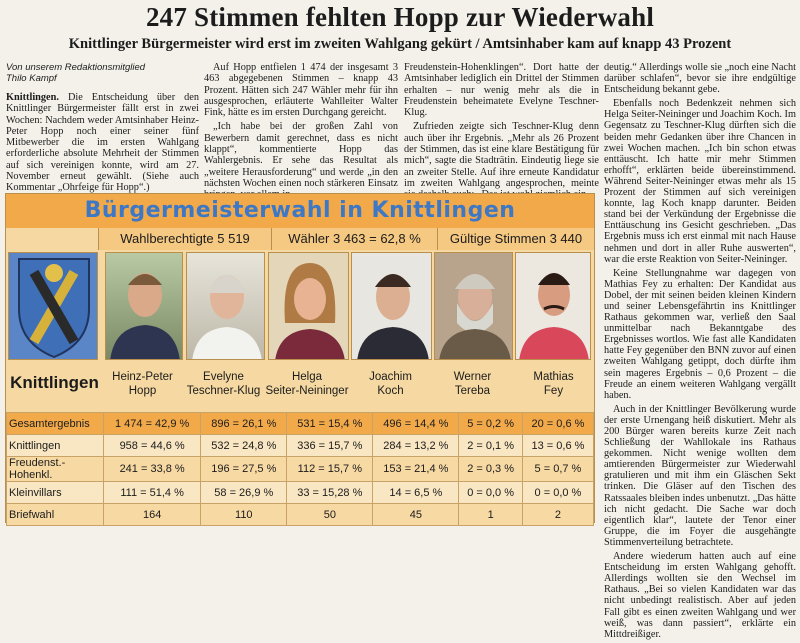  Describe the element at coordinates (330, 469) in the screenshot. I see `result-cell: 112 = 15,7 %` at that location.